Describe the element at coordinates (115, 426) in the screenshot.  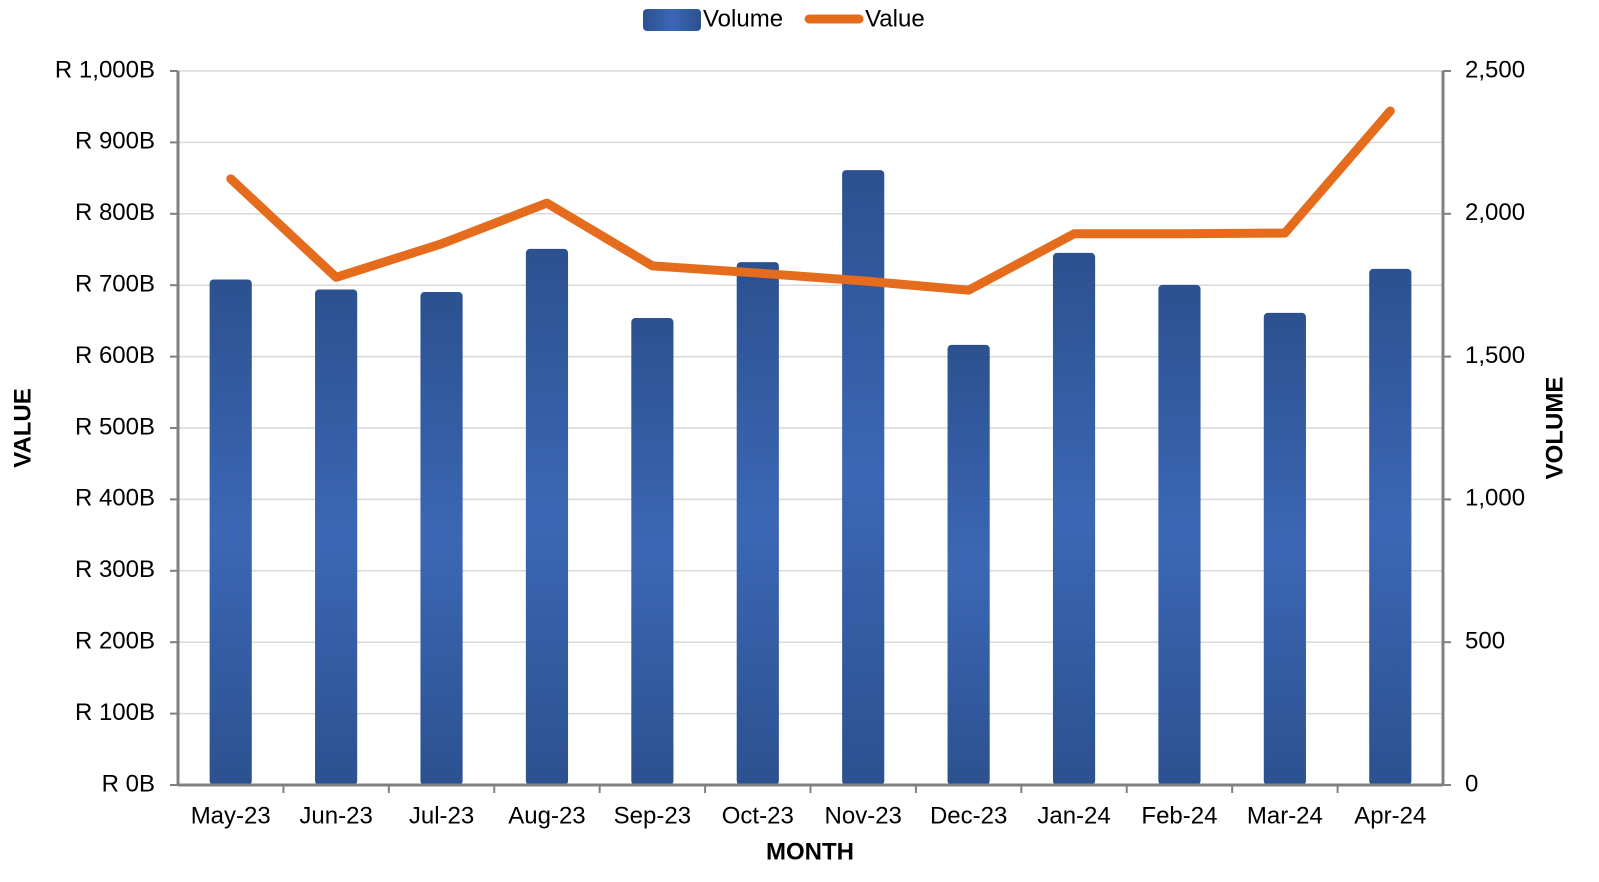
I see `y-tick-label: R 500B` at that location.